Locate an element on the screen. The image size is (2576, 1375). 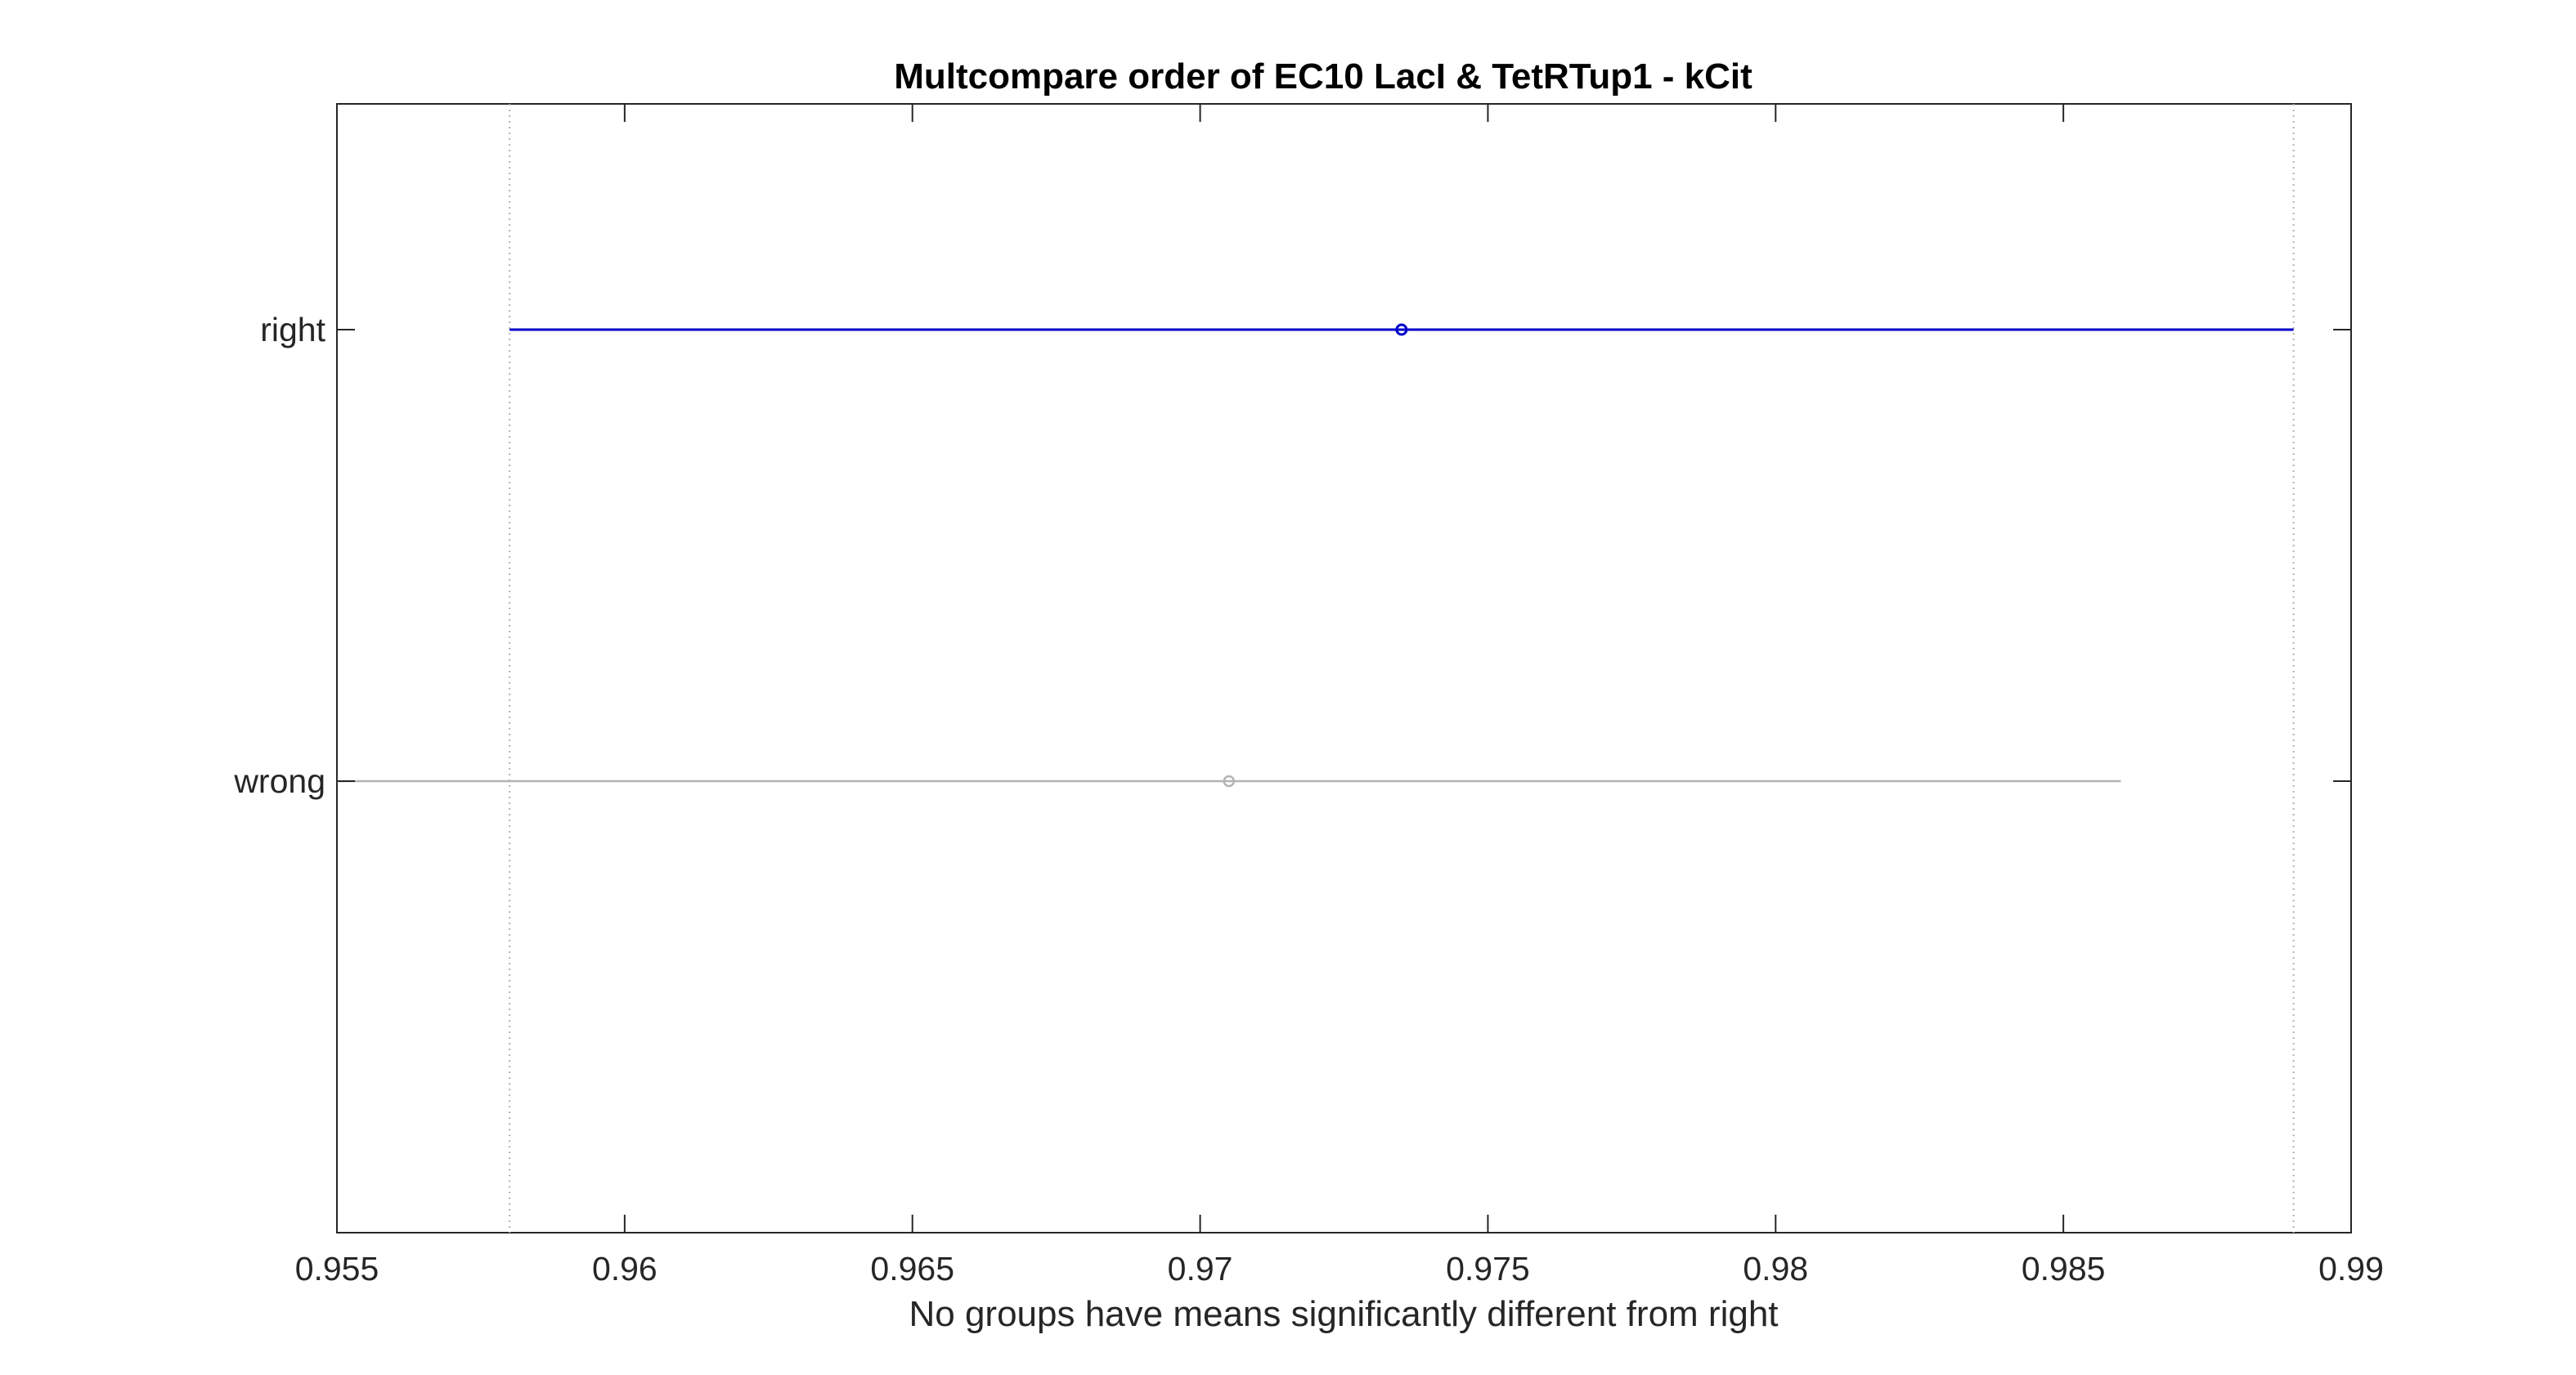
x-tick-label: 0.975 is located at coordinates (1488, 1268).